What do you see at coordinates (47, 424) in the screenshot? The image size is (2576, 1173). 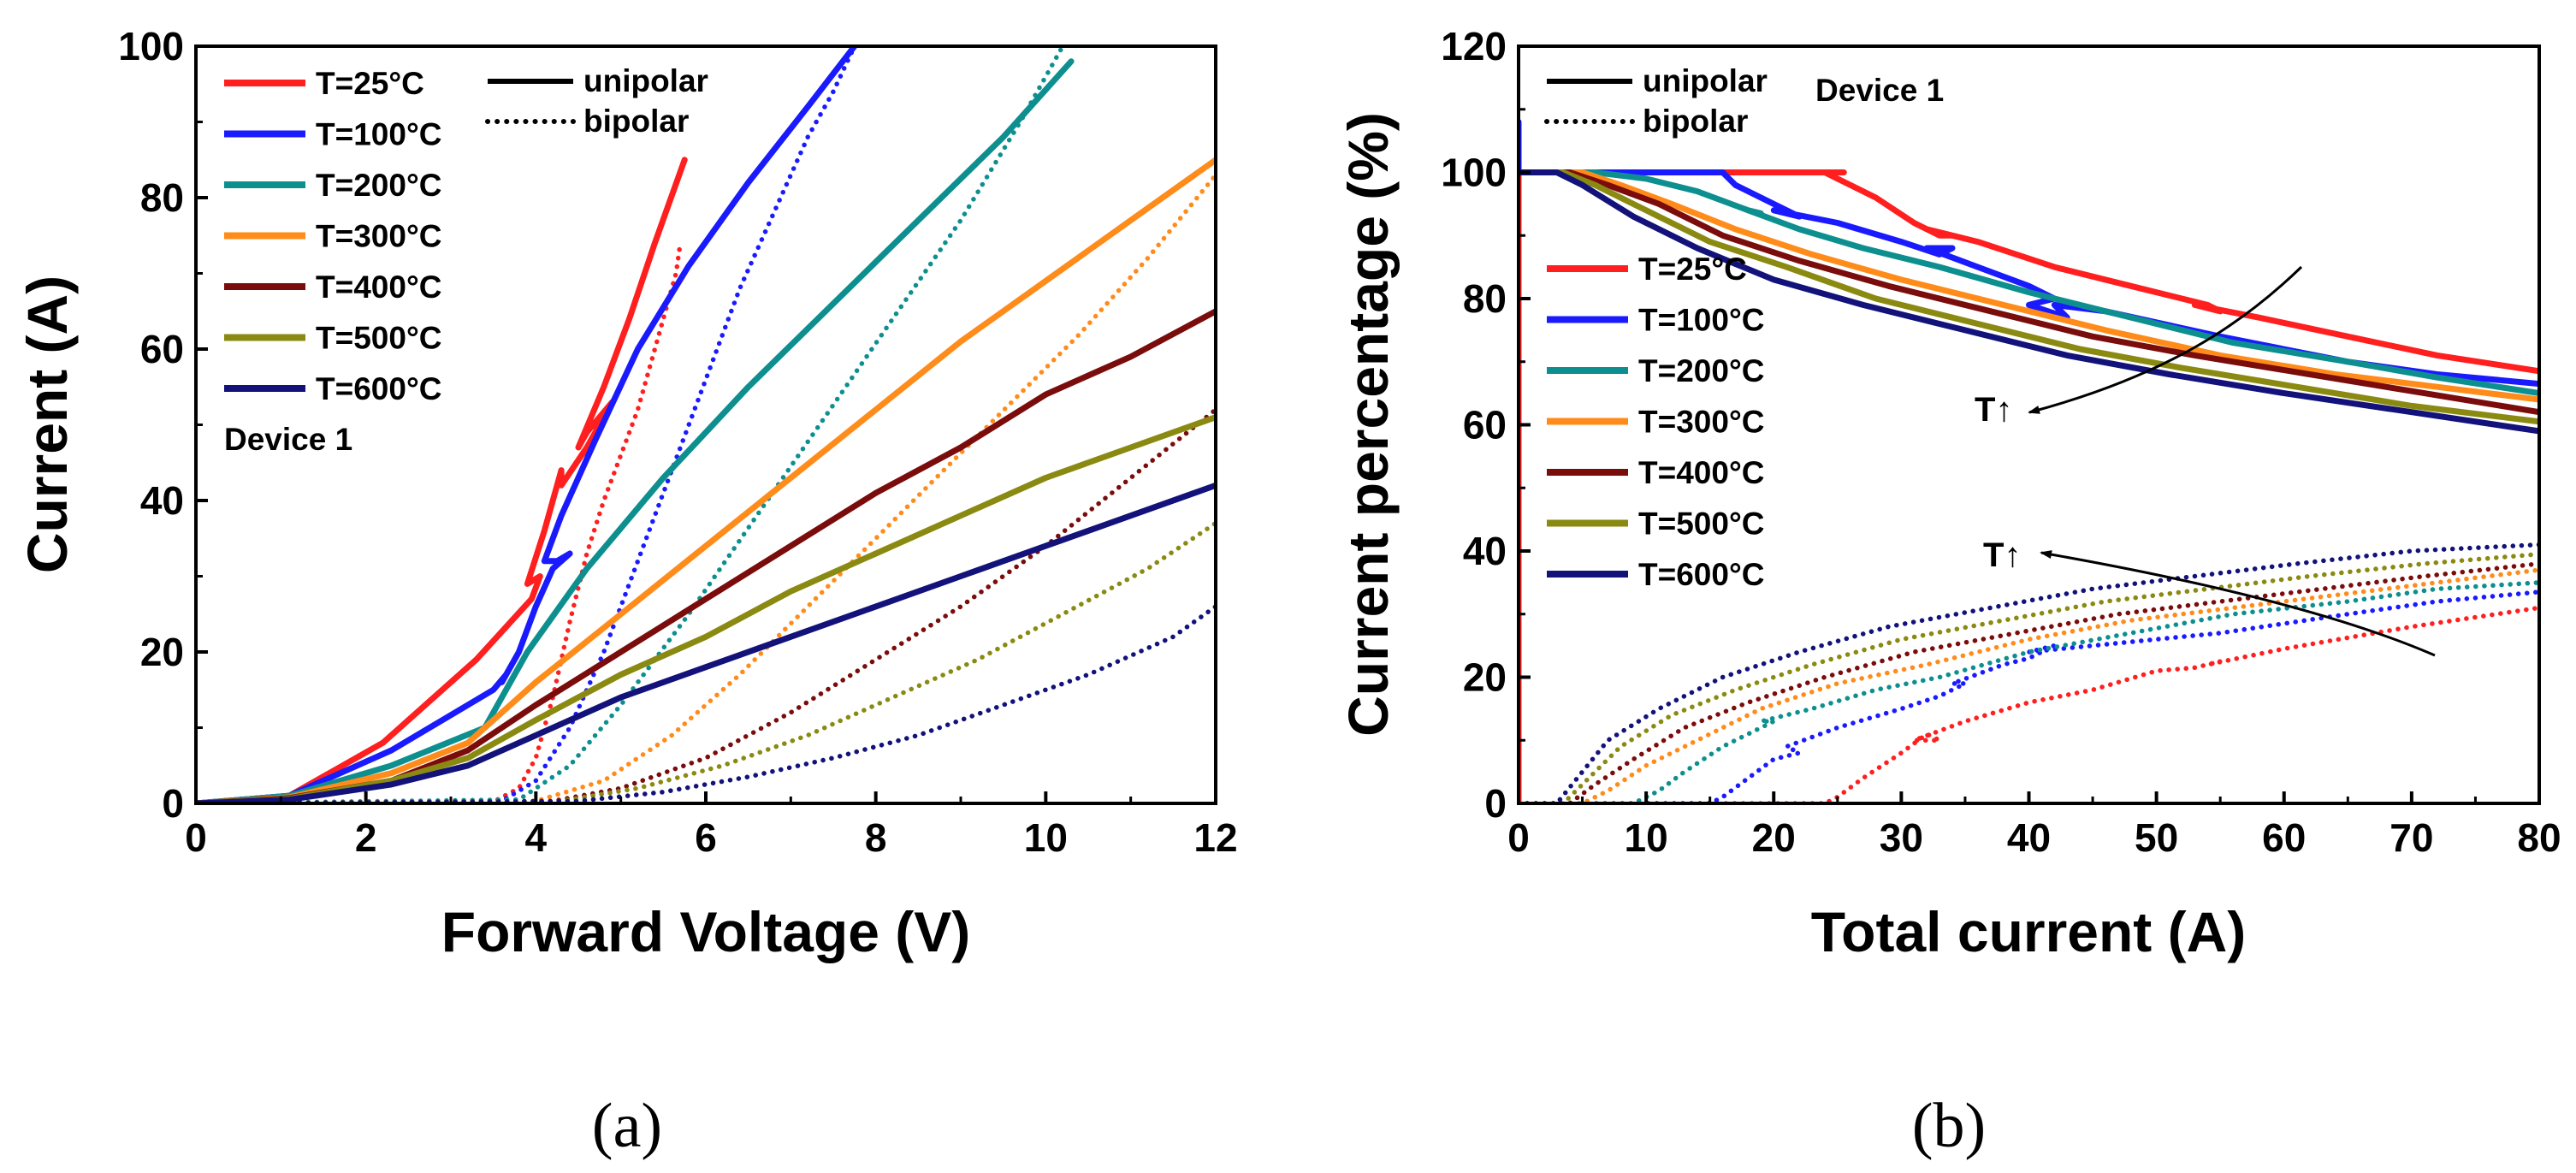 I see `chart-a-ylabel: Current (A)` at bounding box center [47, 424].